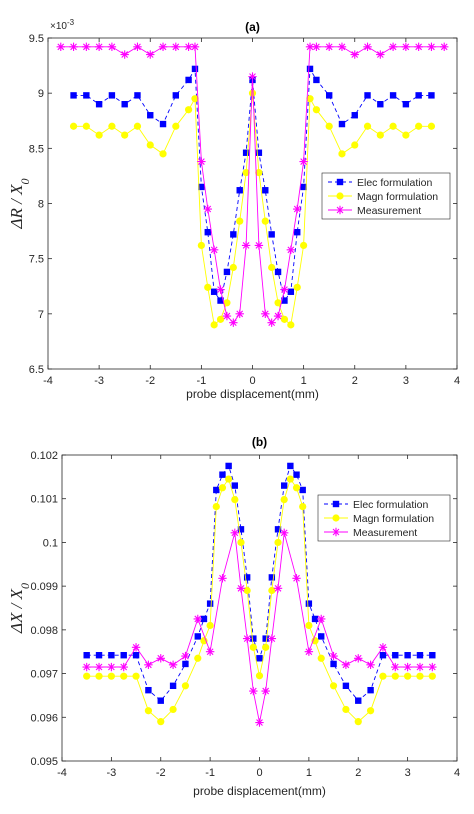 The height and width of the screenshot is (814, 474). Describe the element at coordinates (259, 791) in the screenshot. I see `x-axis-label: probe displacement(mm)` at that location.